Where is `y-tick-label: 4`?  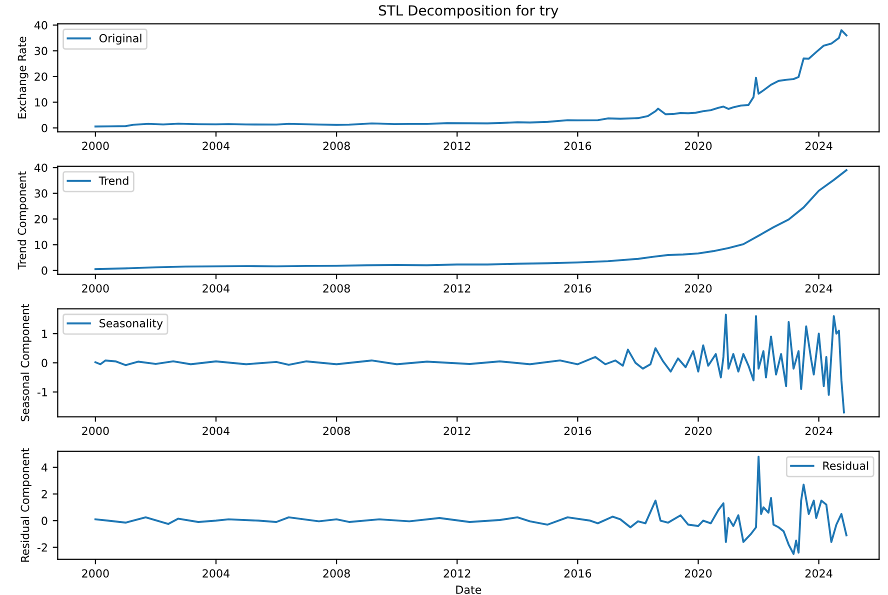 y-tick-label: 4 is located at coordinates (44, 467).